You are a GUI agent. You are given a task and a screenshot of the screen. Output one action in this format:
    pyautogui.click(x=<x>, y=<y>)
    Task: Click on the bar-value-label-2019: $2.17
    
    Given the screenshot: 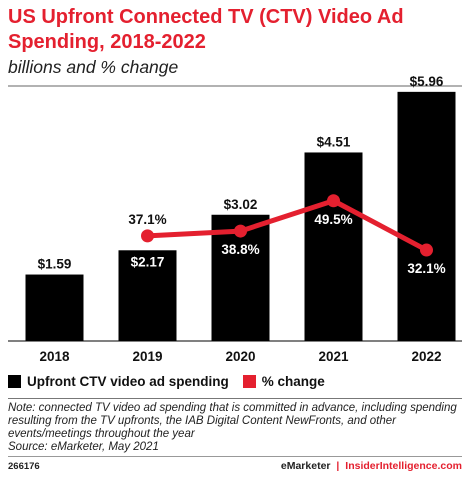 What is the action you would take?
    pyautogui.click(x=148, y=261)
    